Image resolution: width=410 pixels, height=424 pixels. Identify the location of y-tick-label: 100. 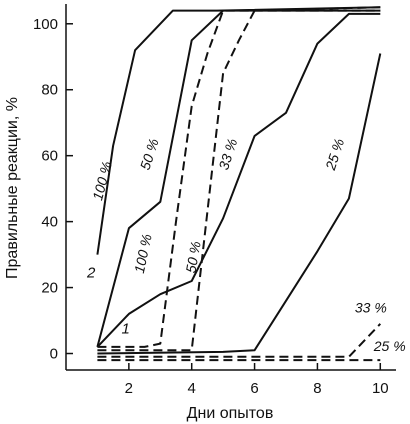
(45, 24).